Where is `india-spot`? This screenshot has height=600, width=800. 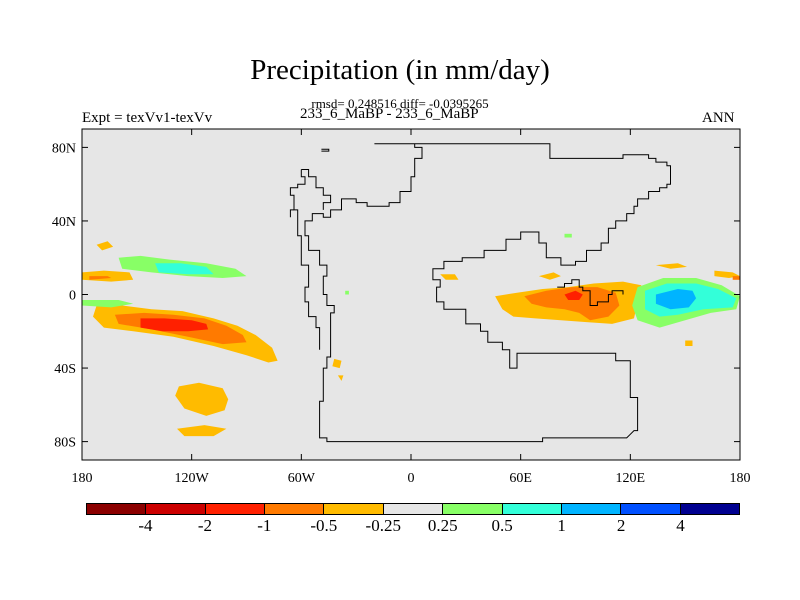 india-spot is located at coordinates (549, 276).